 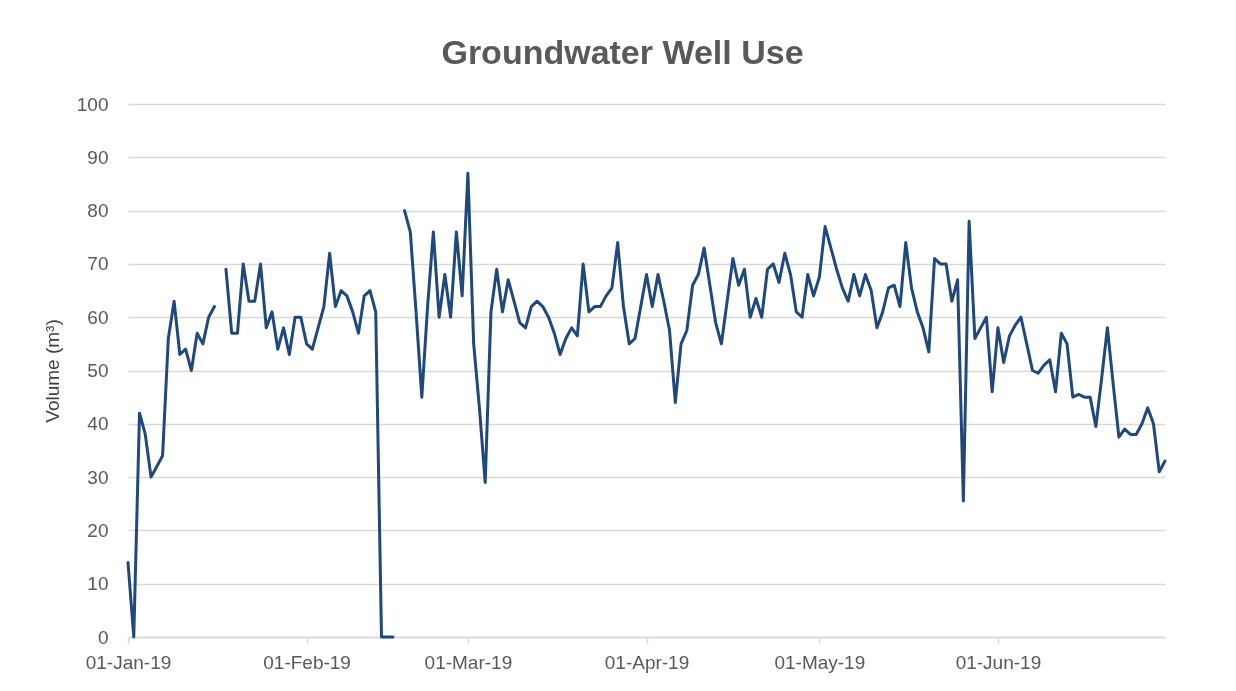 I want to click on y-tick-label: 60, so click(x=98, y=317).